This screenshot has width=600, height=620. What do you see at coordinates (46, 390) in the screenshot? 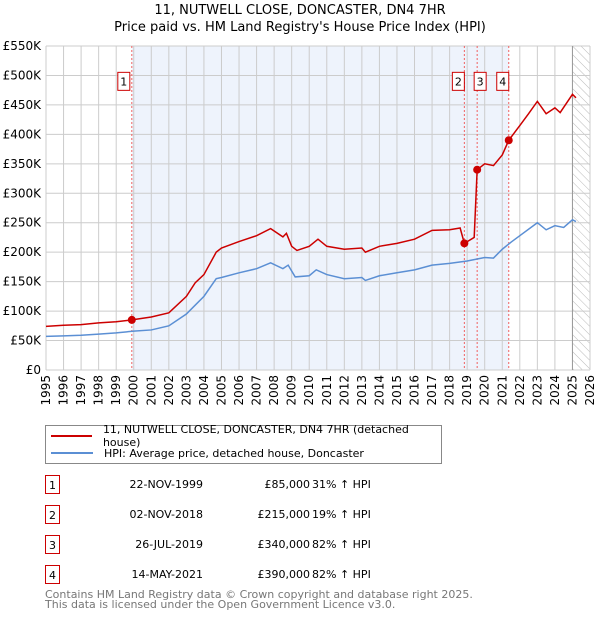
I see `x-tick-label: 1995` at bounding box center [46, 390].